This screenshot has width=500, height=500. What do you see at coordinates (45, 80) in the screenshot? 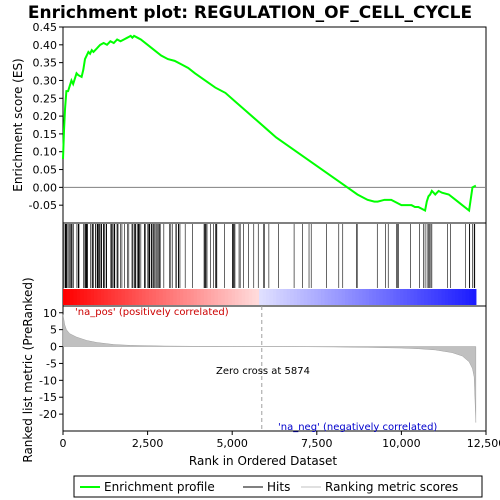
I see `es-y-tick-label: 0.30` at bounding box center [45, 80].